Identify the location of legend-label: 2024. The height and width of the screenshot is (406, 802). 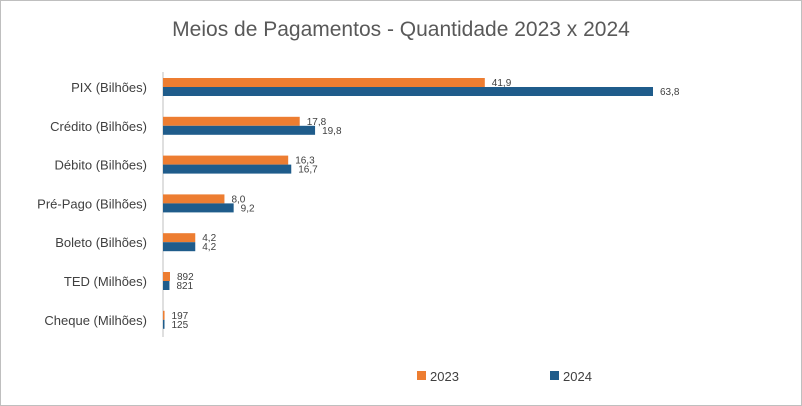
(577, 376).